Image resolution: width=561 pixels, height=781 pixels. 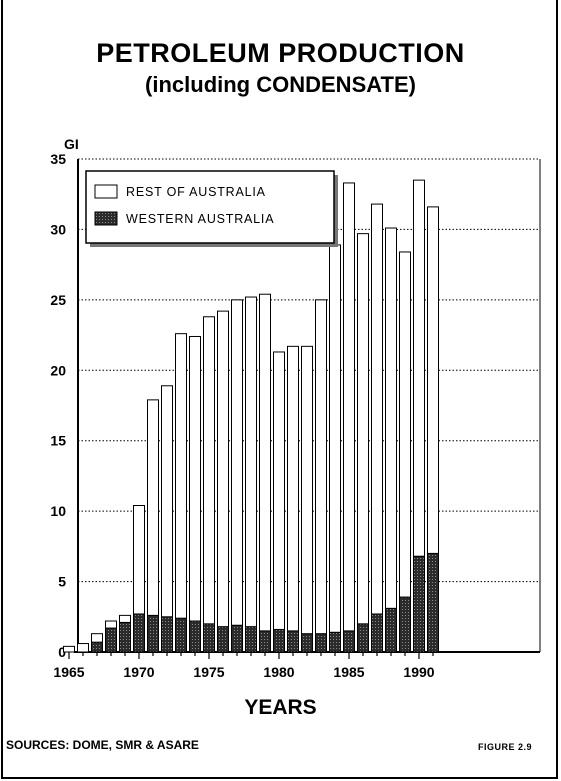 I want to click on x-tick-label: 1970, so click(x=138, y=672).